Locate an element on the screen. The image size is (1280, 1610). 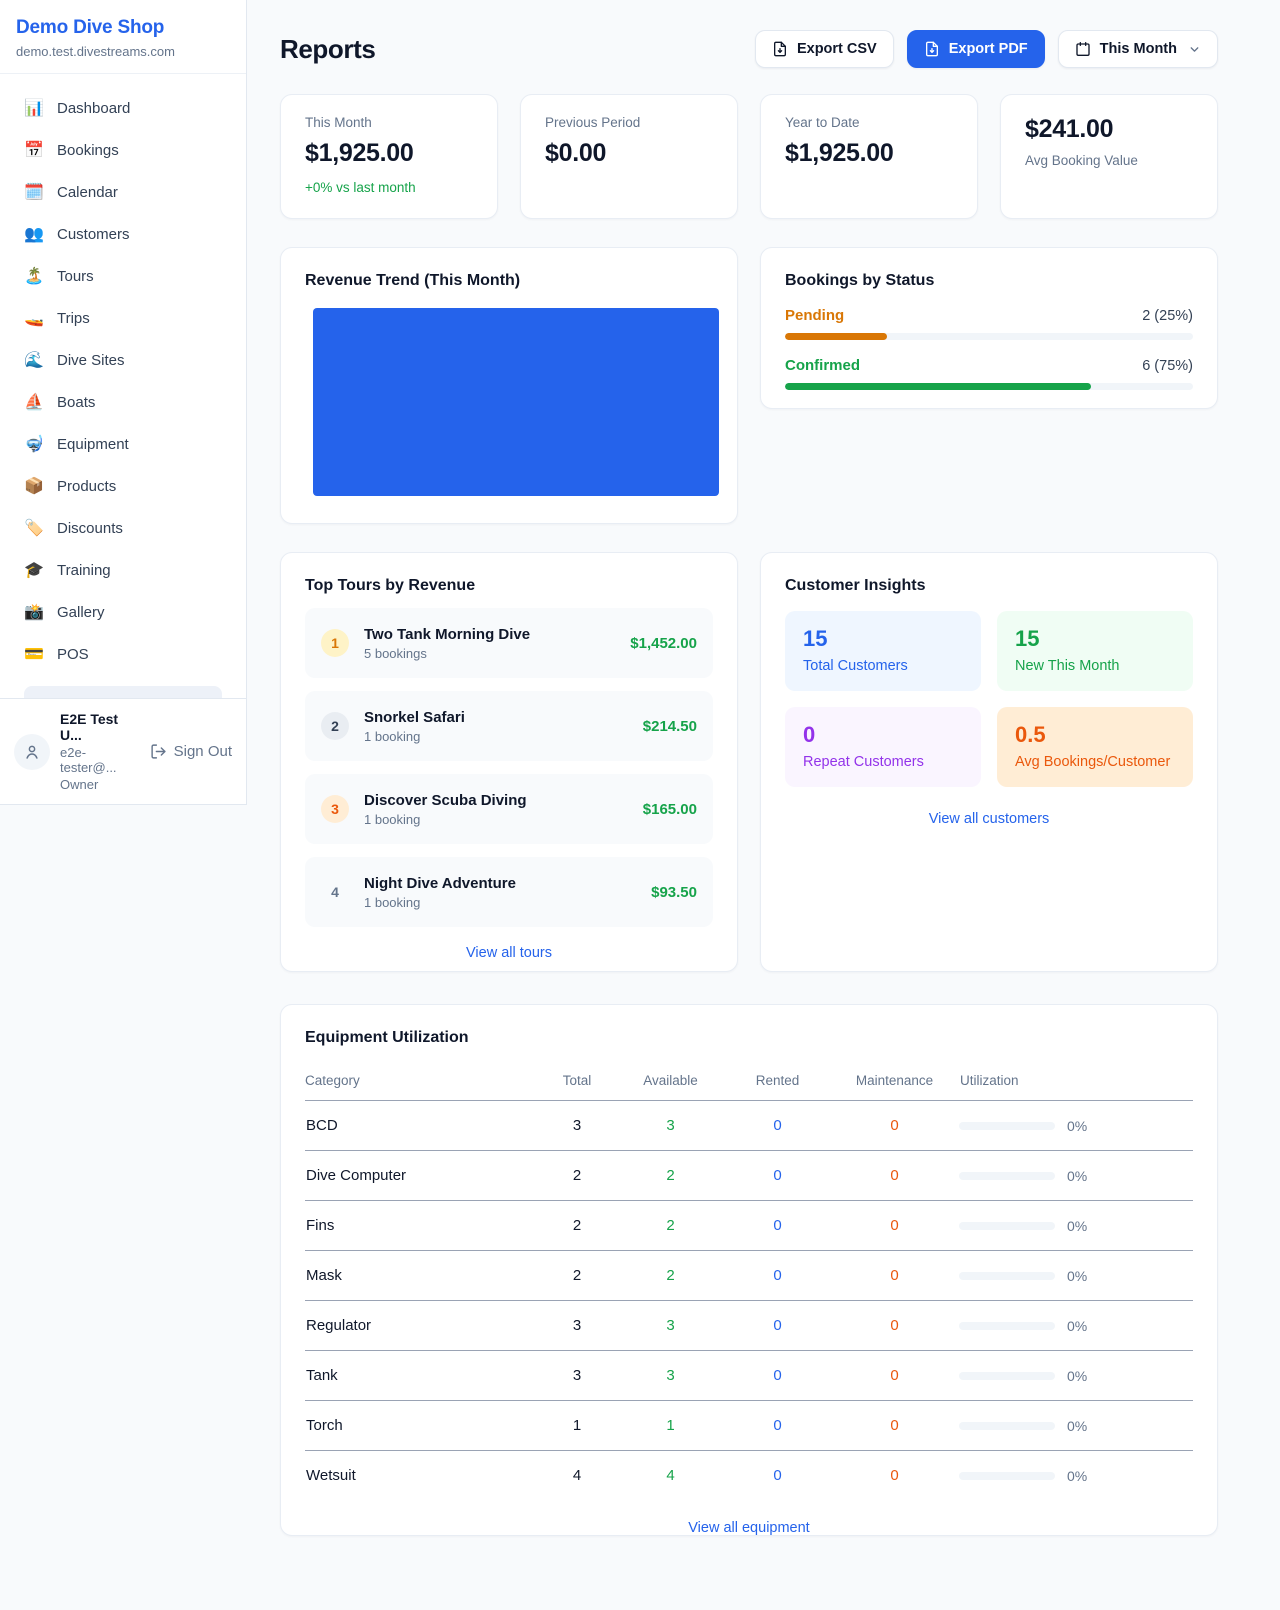
sign-out-button: Sign Out is located at coordinates (191, 751).